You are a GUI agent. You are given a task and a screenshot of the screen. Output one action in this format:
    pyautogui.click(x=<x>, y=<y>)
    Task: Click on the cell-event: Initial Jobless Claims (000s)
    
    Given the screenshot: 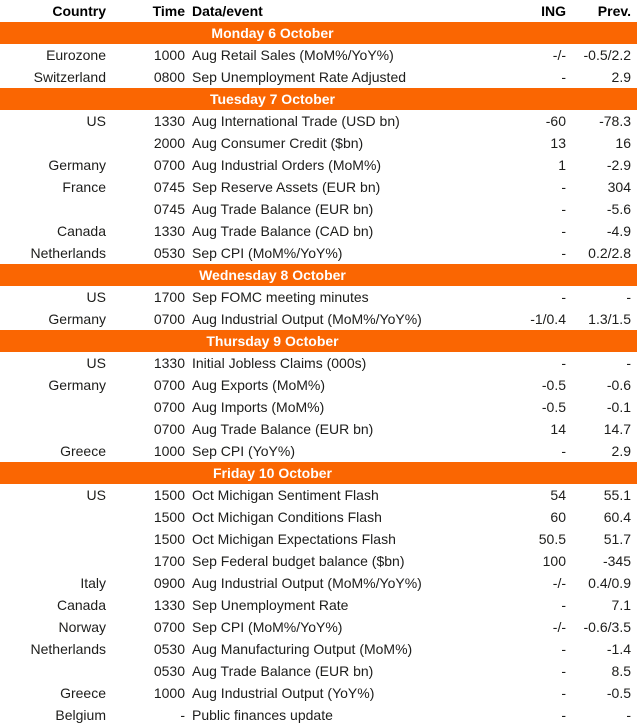 What is the action you would take?
    pyautogui.click(x=279, y=363)
    